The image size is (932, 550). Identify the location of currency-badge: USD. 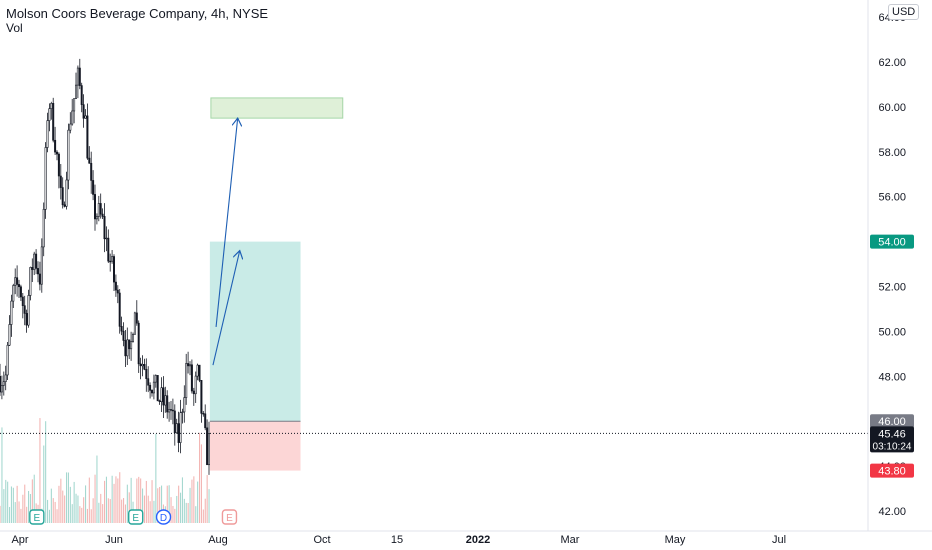
(904, 12).